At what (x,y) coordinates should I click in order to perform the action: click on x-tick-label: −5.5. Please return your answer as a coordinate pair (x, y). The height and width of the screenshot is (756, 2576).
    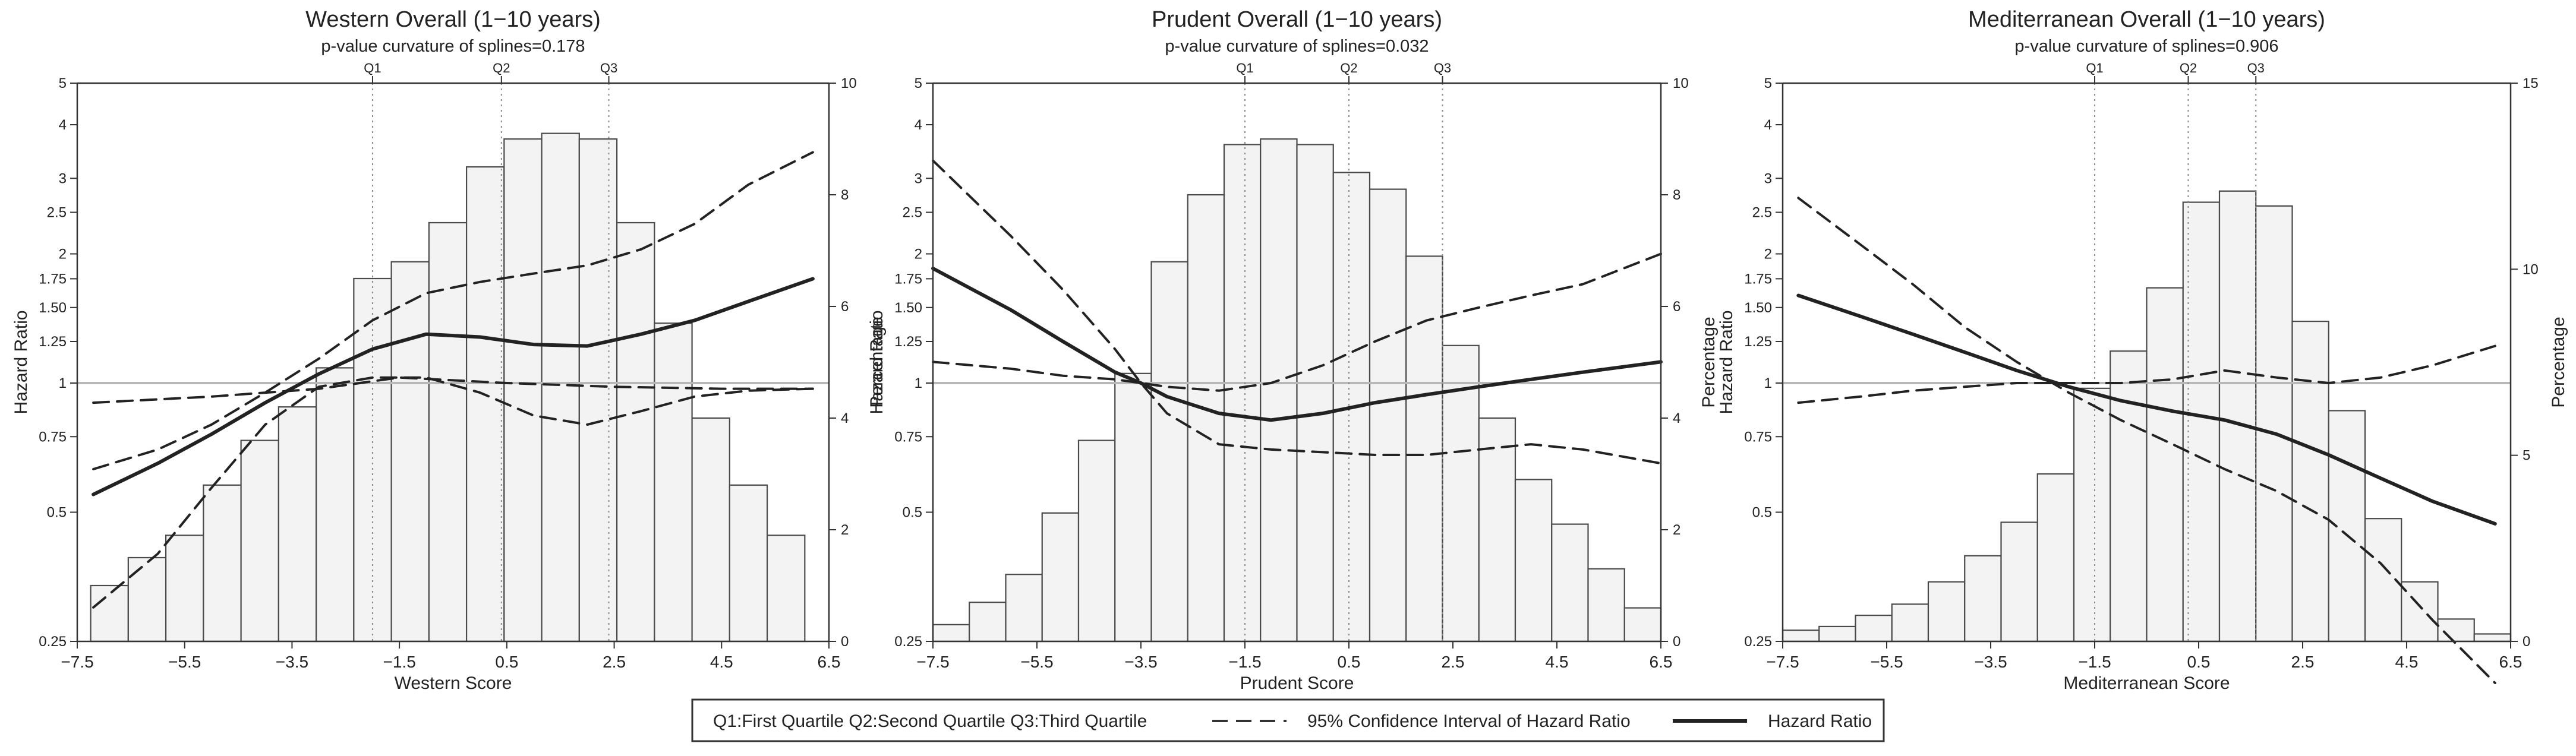
    Looking at the image, I should click on (1887, 662).